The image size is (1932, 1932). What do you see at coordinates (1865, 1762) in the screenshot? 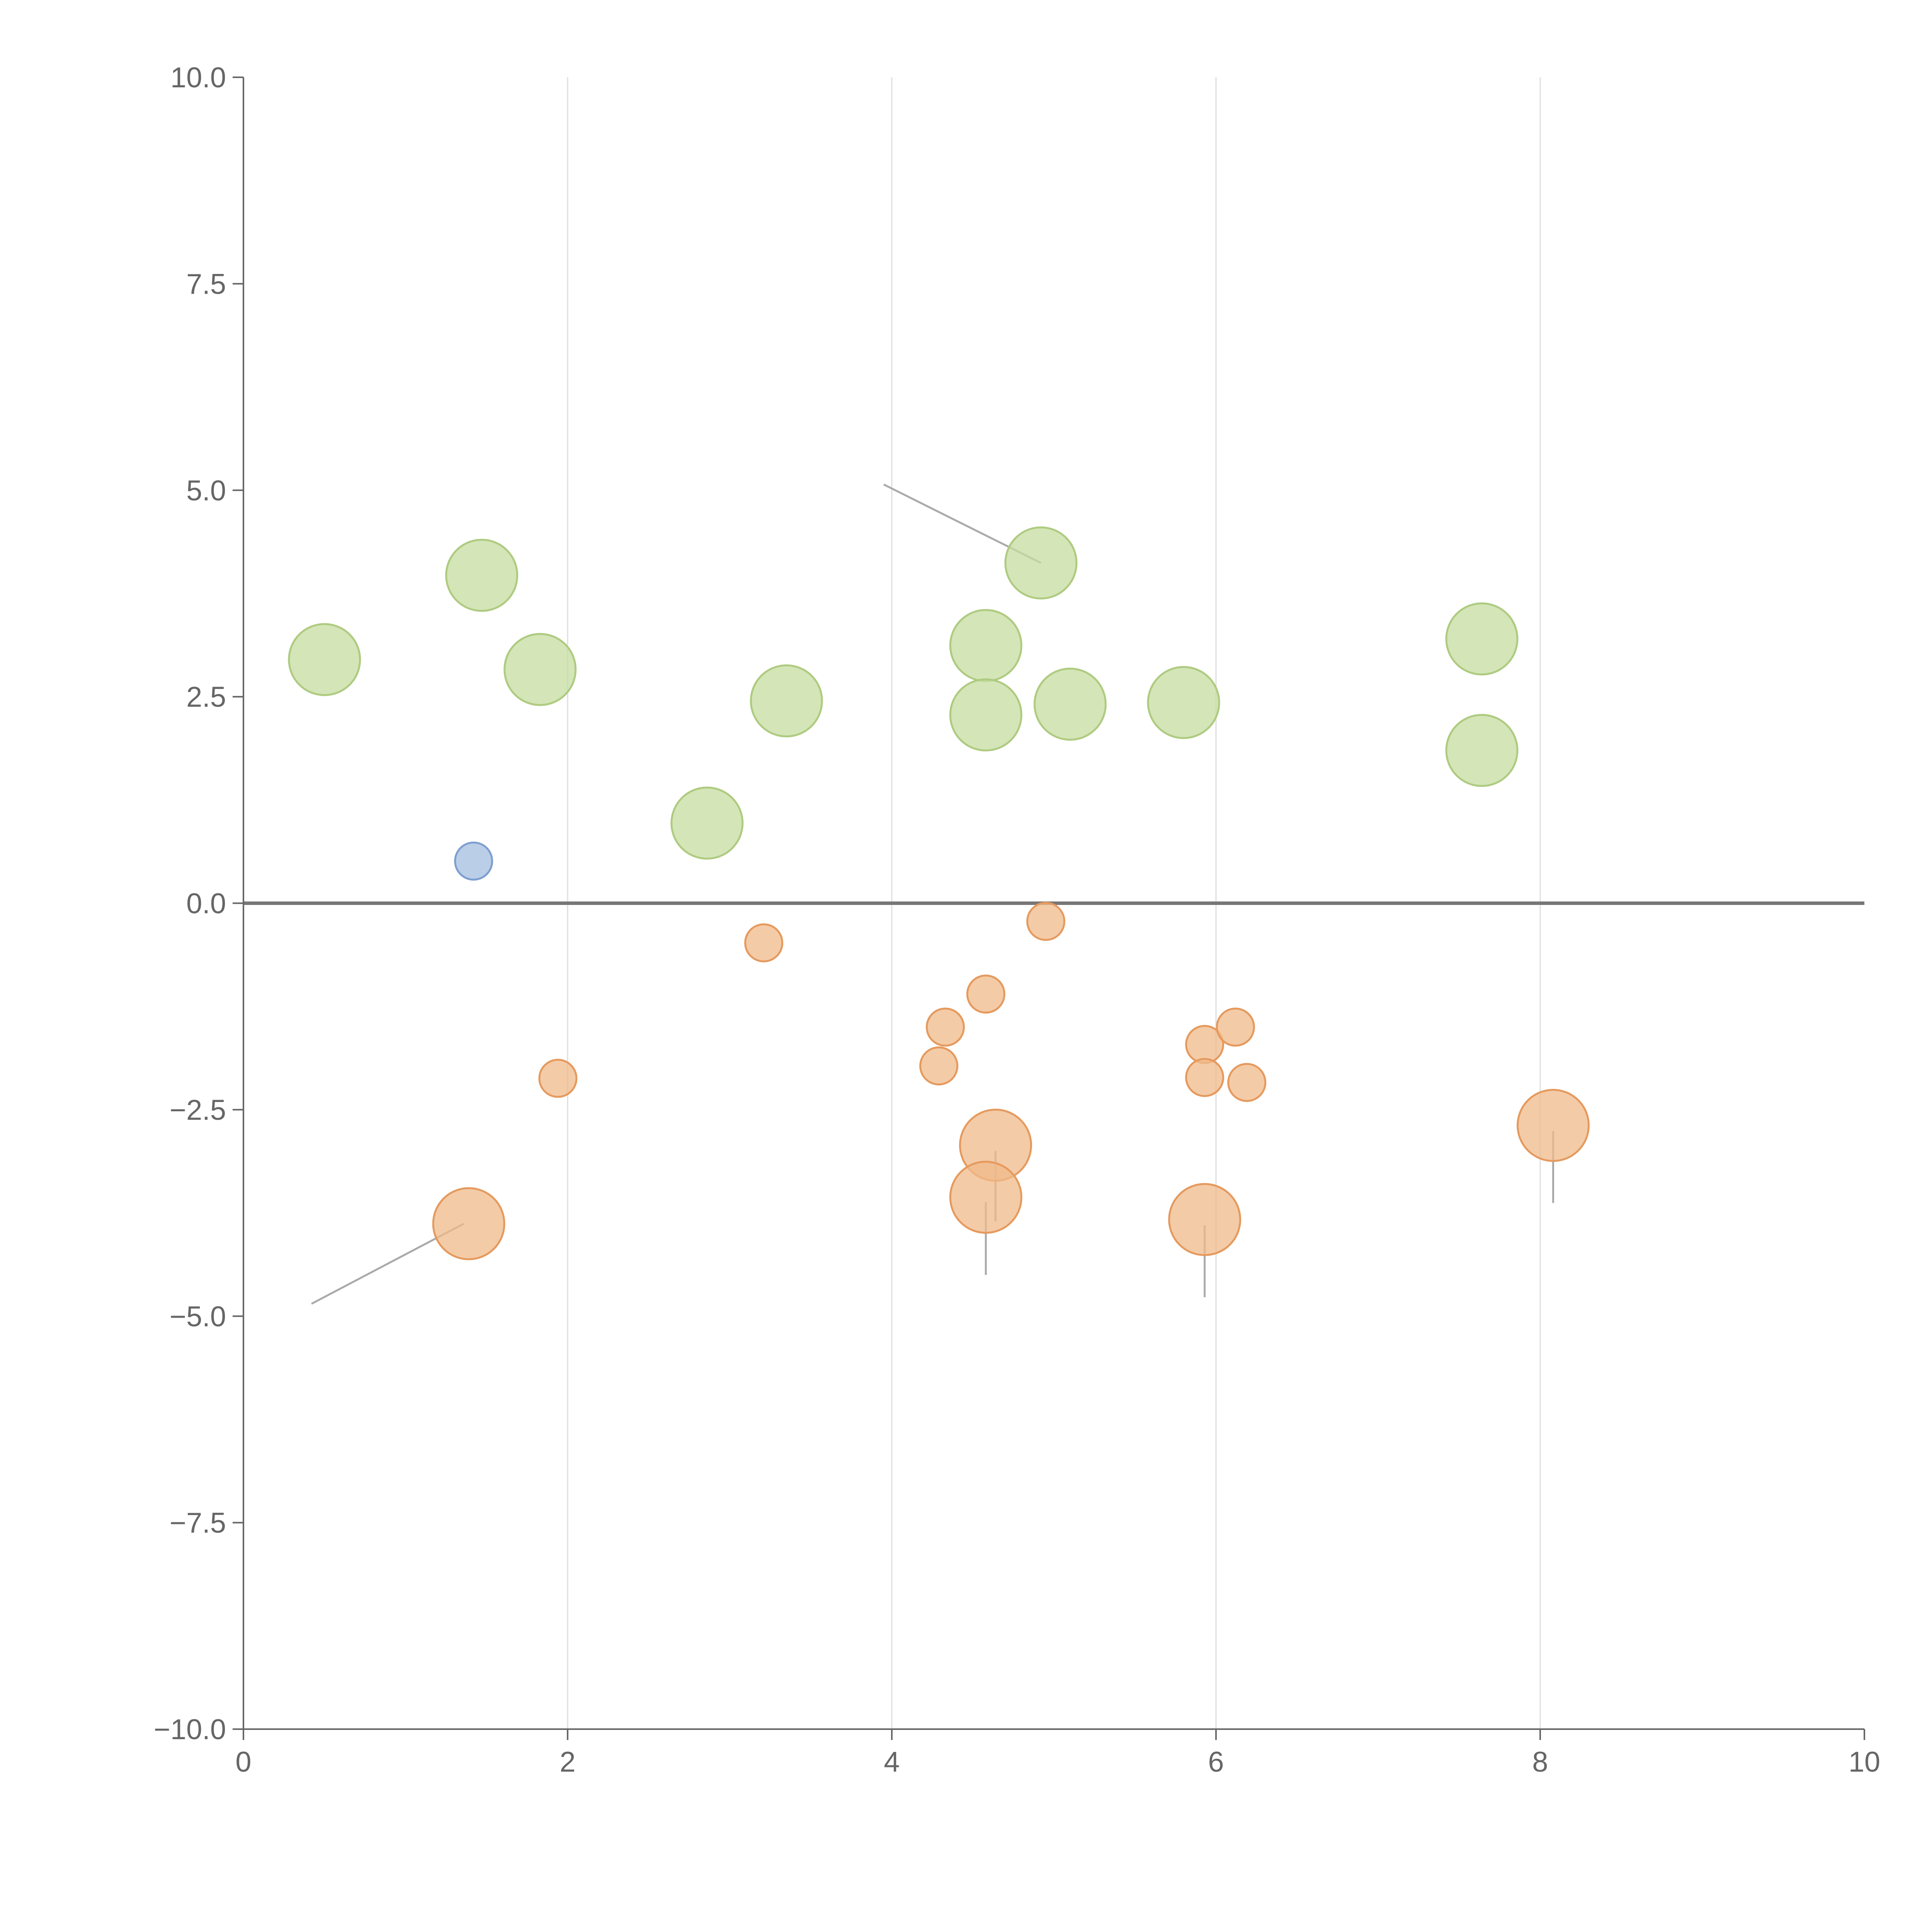
I see `x-tick-label: 10` at bounding box center [1865, 1762].